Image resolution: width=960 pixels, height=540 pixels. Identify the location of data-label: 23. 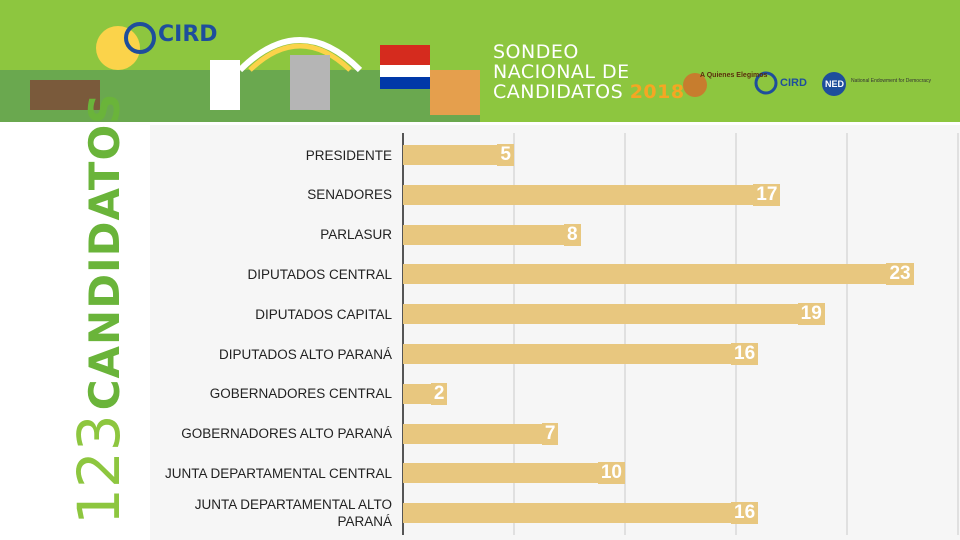
(900, 274).